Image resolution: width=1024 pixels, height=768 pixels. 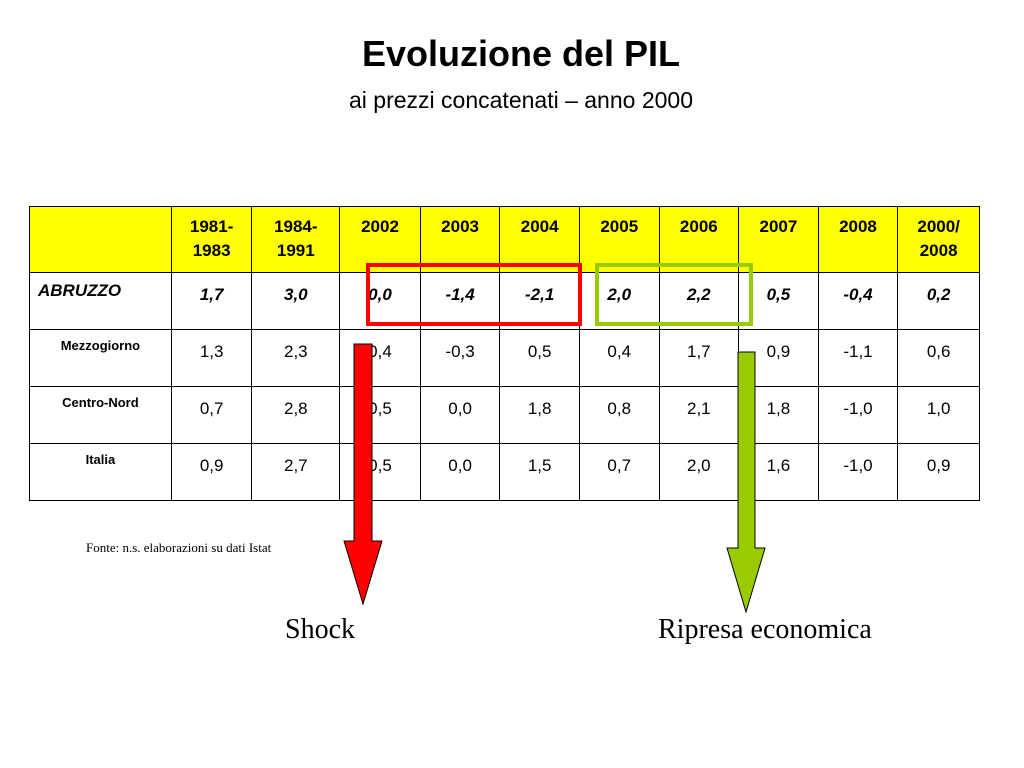 What do you see at coordinates (539, 472) in the screenshot?
I see `table-cell: 1,5` at bounding box center [539, 472].